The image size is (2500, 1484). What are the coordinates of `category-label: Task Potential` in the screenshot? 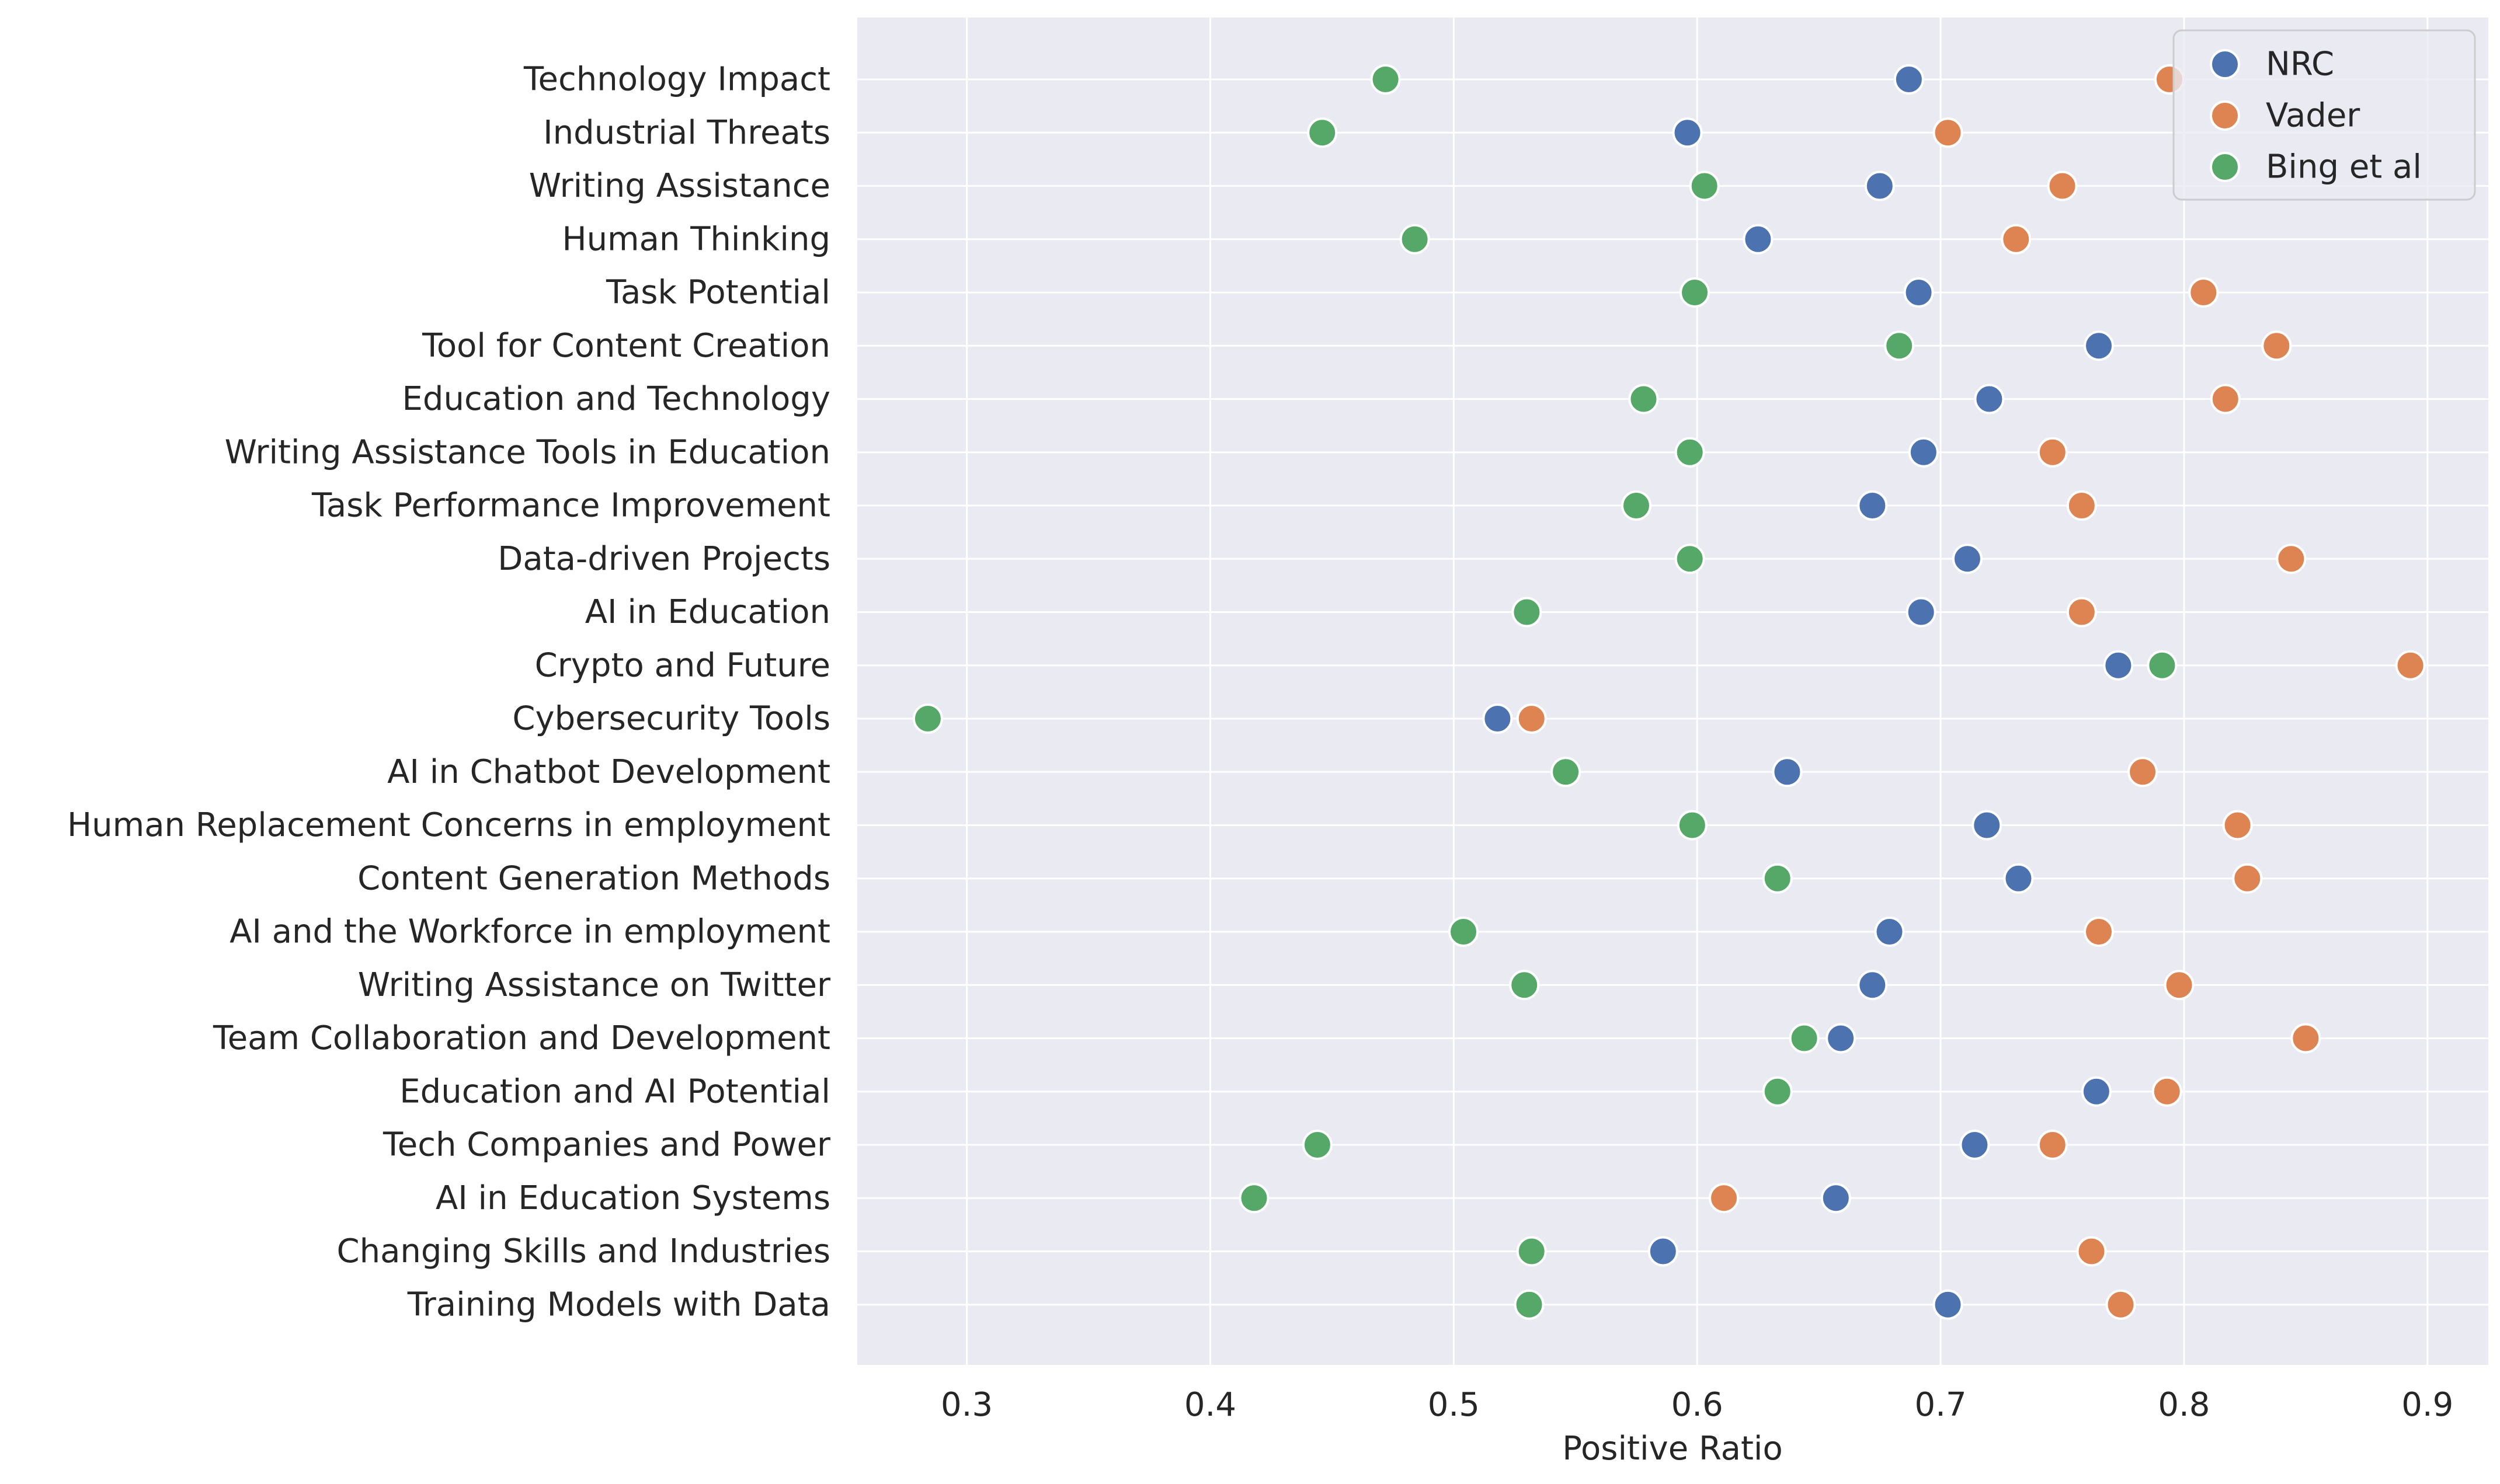 It's located at (718, 293).